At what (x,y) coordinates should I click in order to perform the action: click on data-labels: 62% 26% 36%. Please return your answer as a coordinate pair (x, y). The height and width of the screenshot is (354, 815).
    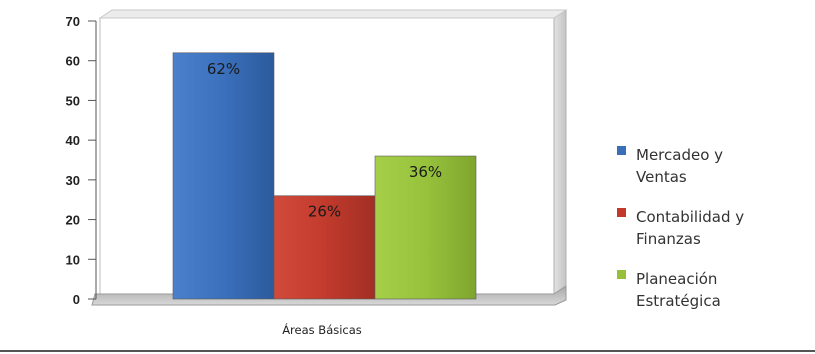
    Looking at the image, I should click on (324, 140).